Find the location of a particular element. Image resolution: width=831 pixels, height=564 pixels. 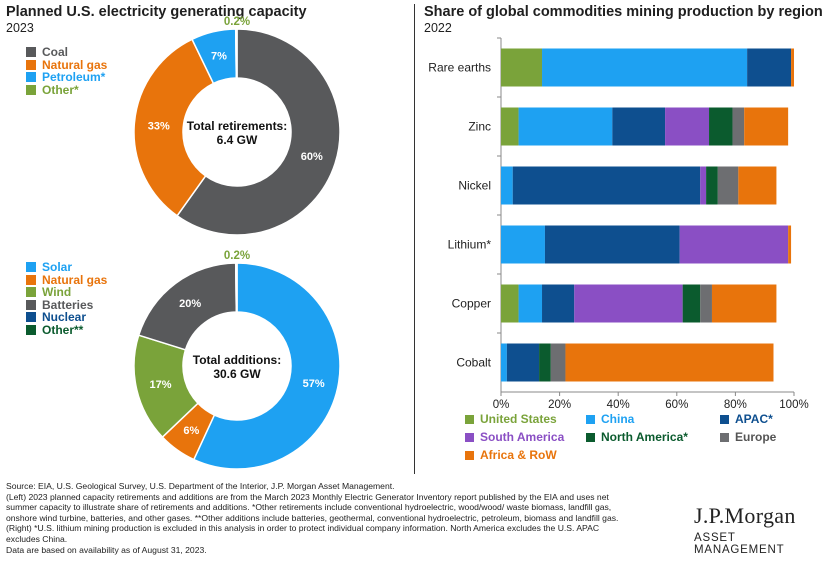

retirements-slice-label: 7% is located at coordinates (219, 57).